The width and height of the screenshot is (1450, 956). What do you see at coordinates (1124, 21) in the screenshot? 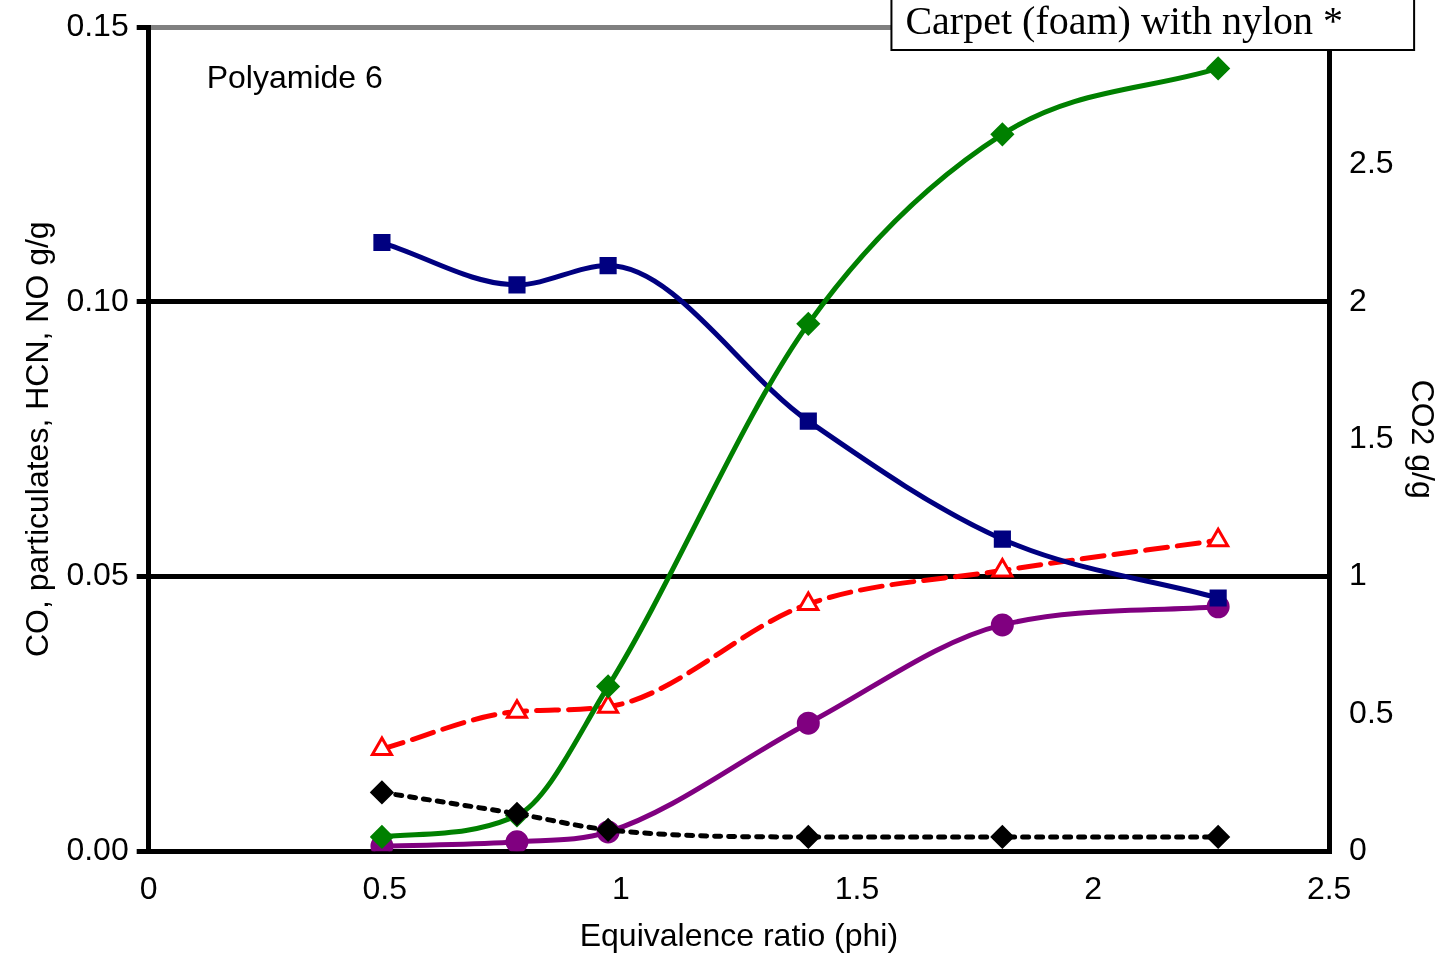
I see `chart-title: Carpet (foam) with nylon *` at bounding box center [1124, 21].